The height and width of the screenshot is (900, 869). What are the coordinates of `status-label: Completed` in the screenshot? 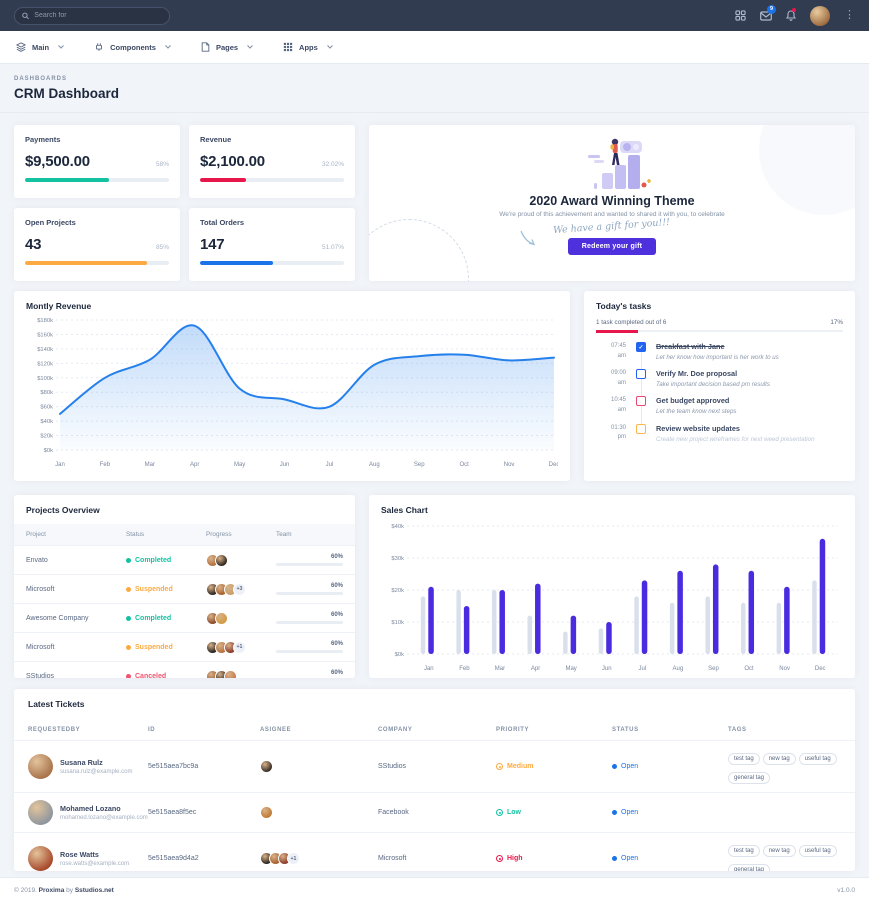 It's located at (153, 618).